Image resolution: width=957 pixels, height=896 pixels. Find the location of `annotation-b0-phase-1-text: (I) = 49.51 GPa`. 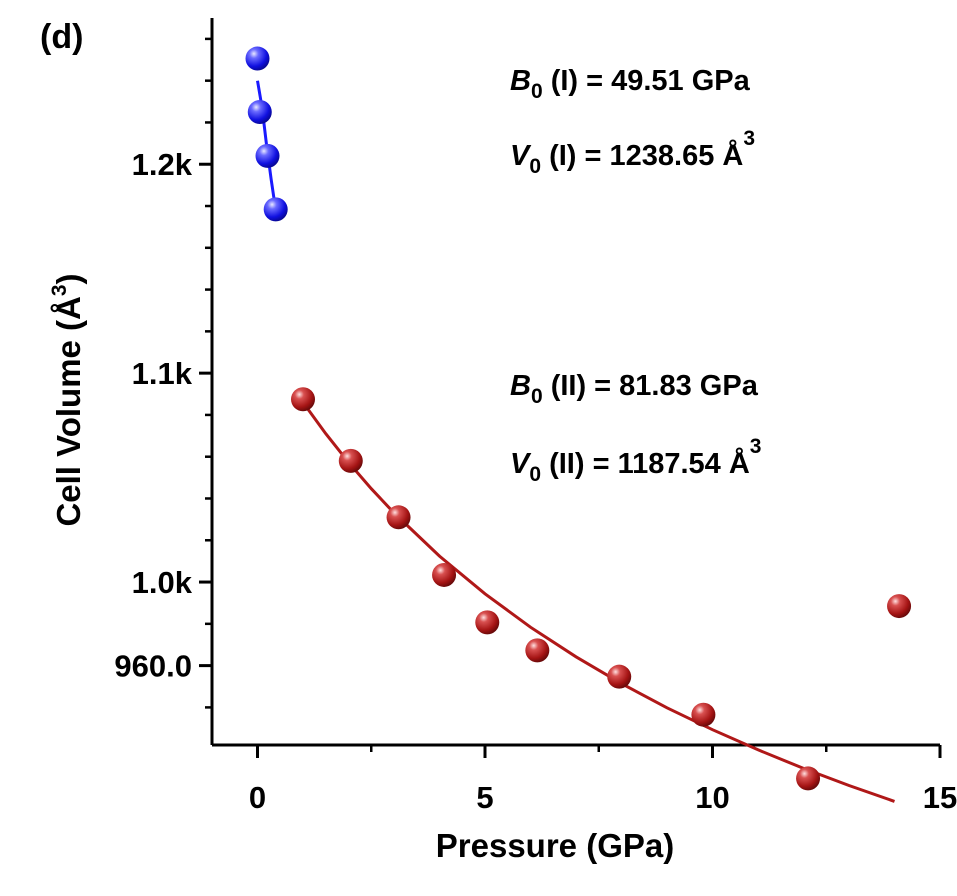

annotation-b0-phase-1-text: (I) = 49.51 GPa is located at coordinates (647, 81).